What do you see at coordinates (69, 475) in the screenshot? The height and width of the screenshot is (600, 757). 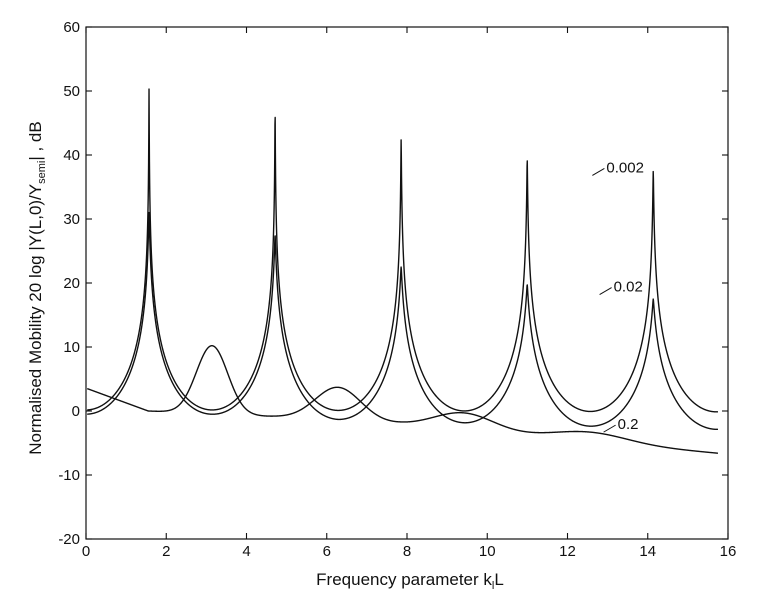 I see `y-tick-label: -10` at bounding box center [69, 475].